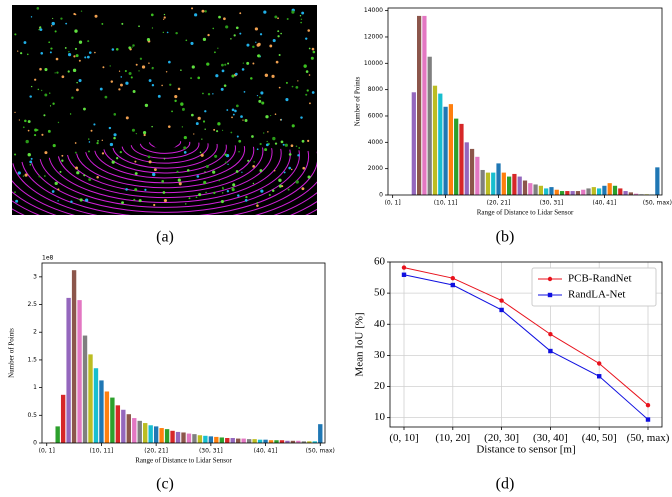  What do you see at coordinates (380, 262) in the screenshot?
I see `y-tick-label: 60` at bounding box center [380, 262].